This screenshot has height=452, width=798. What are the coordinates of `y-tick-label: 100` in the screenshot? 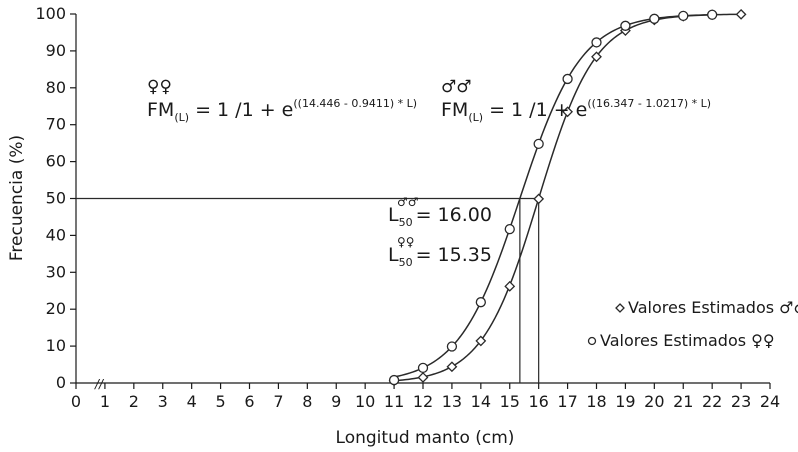 It's located at (50, 13).